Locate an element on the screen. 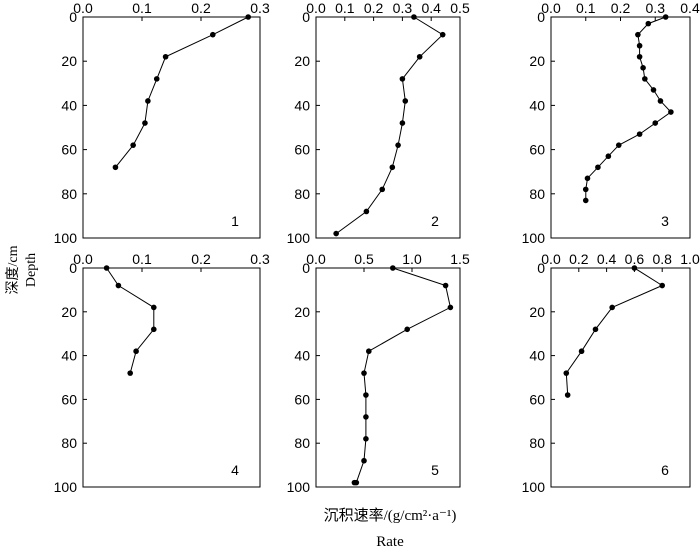 This screenshot has height=558, width=700. panel-number: 4 is located at coordinates (235, 470).